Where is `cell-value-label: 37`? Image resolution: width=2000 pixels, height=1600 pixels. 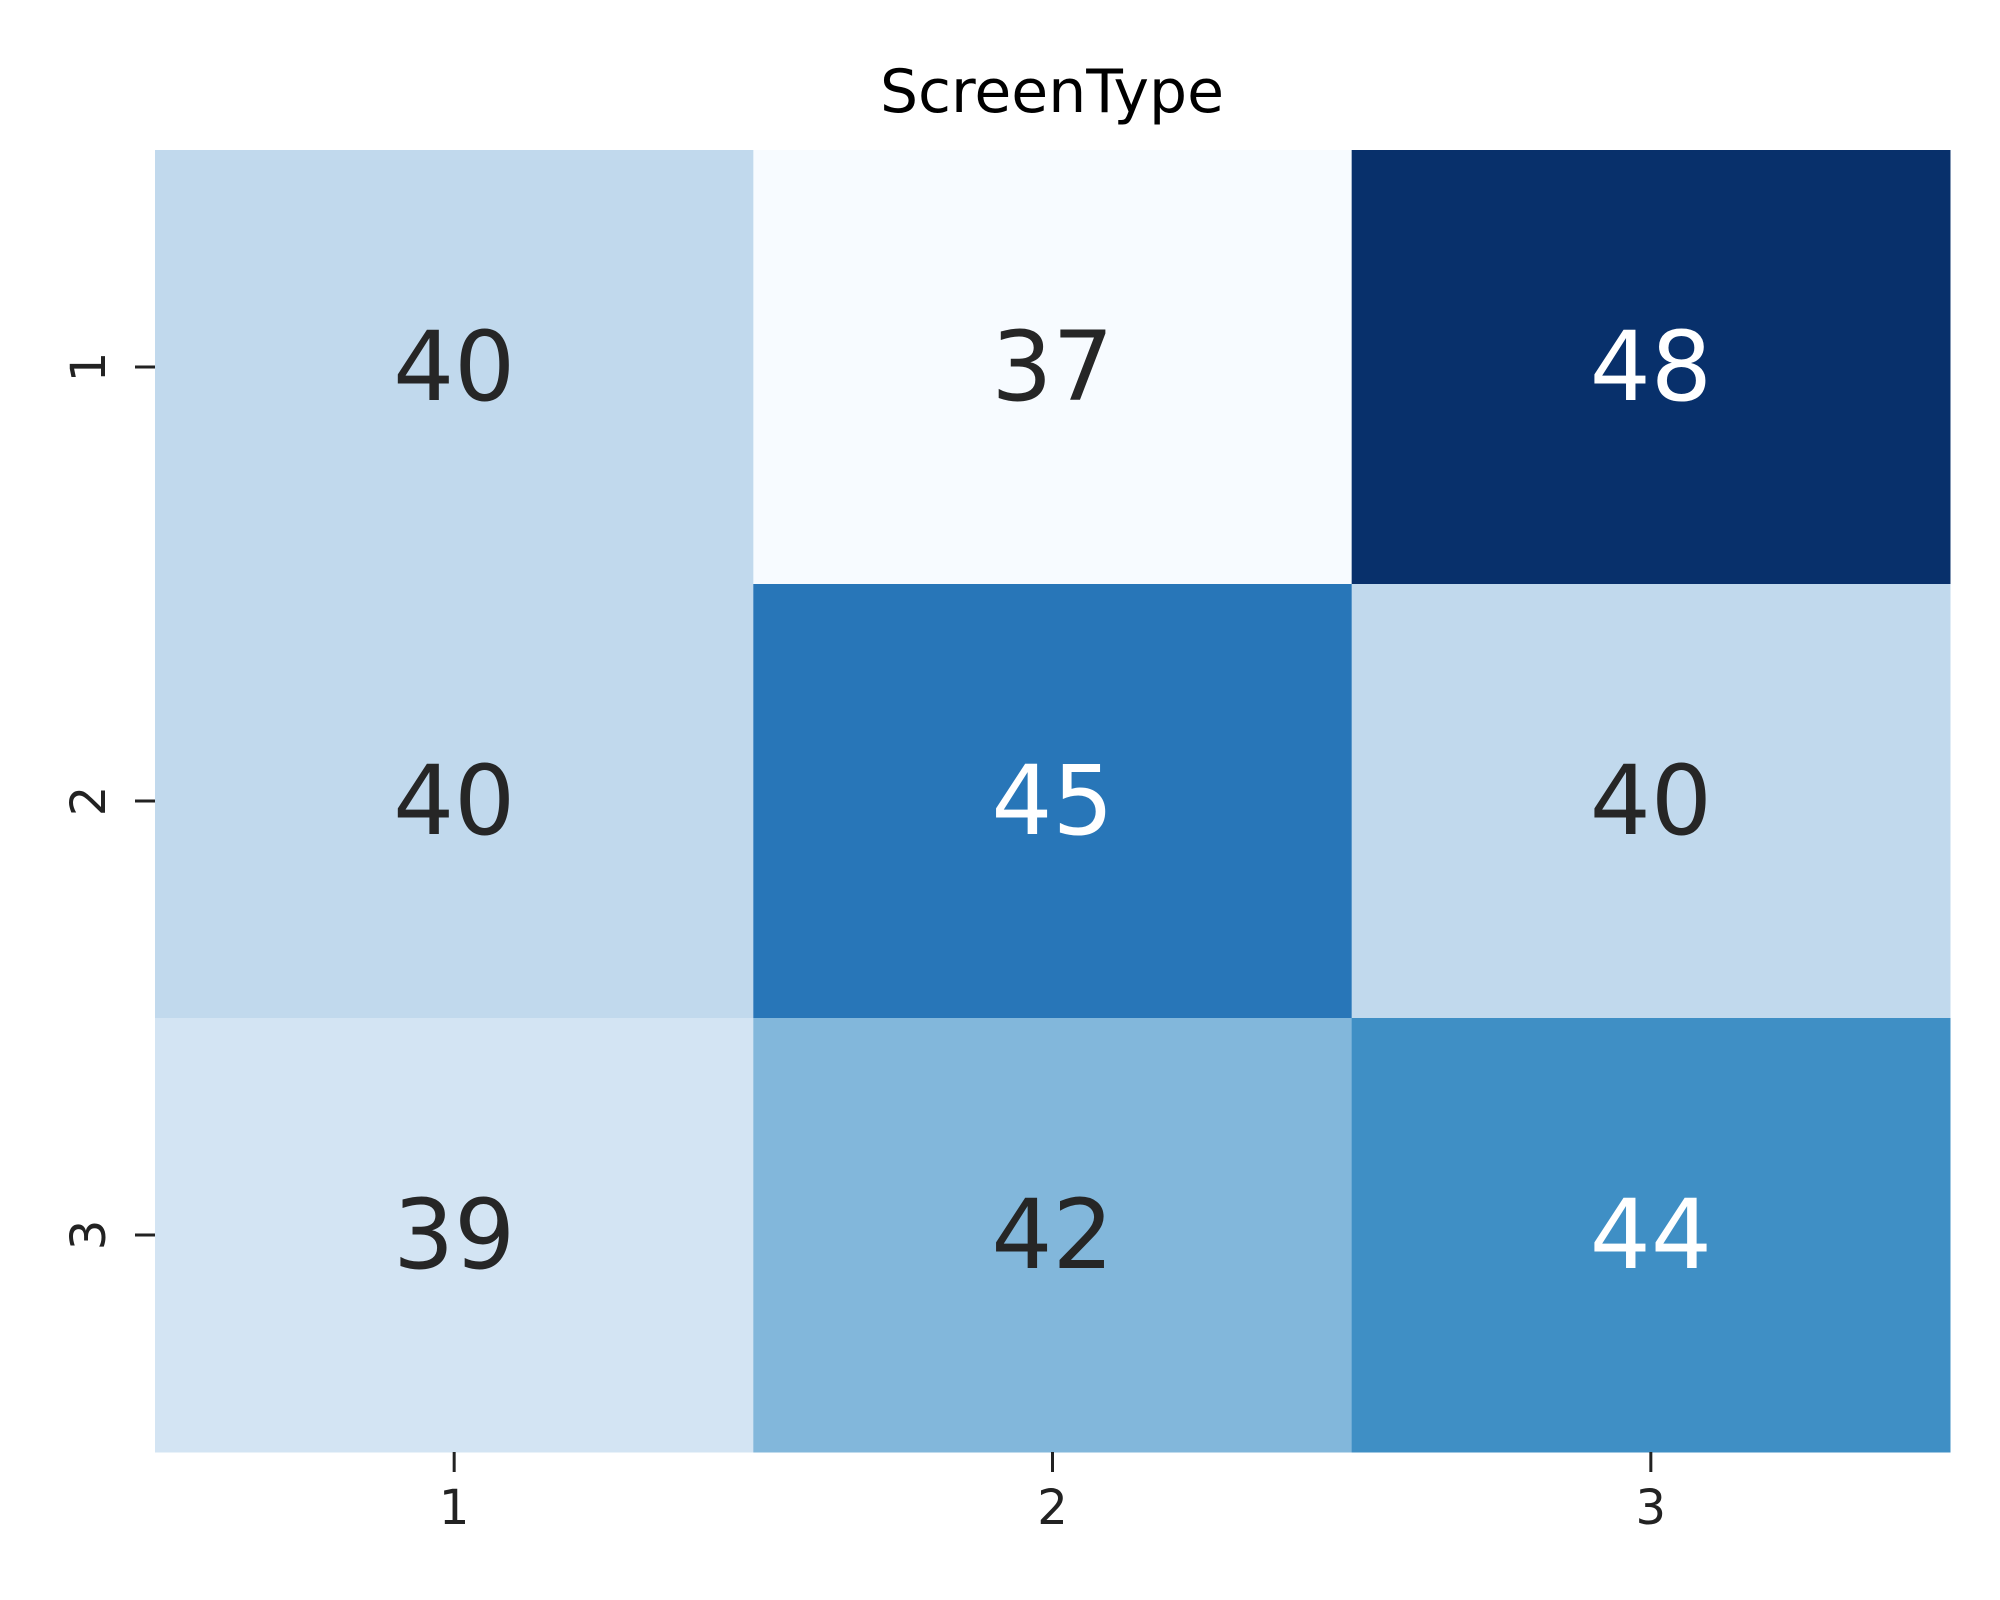
cell-value-label: 37 is located at coordinates (1052, 367).